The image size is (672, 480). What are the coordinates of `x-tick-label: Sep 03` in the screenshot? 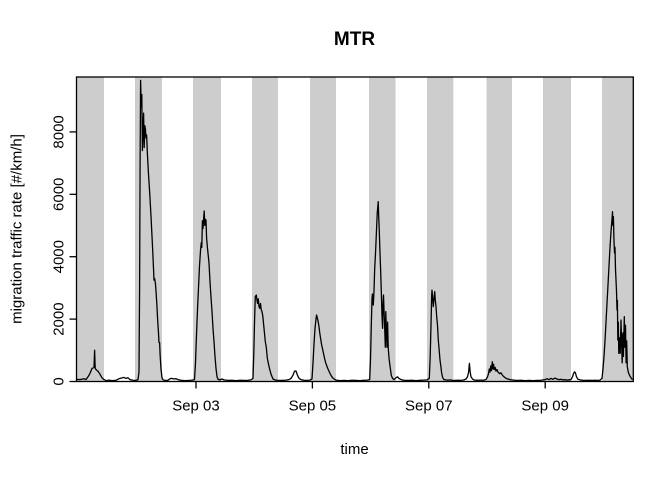 It's located at (196, 406).